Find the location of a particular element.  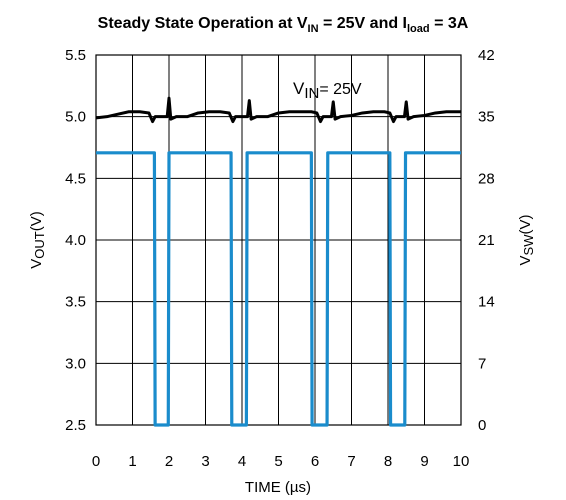

y-right-tick-label: 35 is located at coordinates (486, 117).